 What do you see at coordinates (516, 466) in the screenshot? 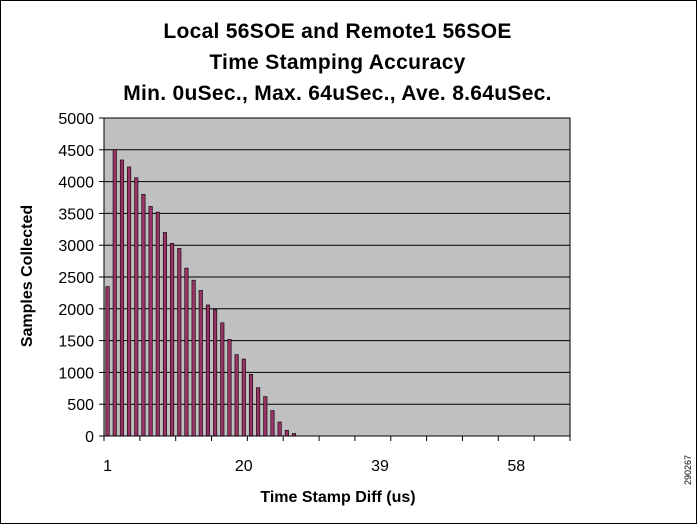
I see `x-tick-label: 58` at bounding box center [516, 466].